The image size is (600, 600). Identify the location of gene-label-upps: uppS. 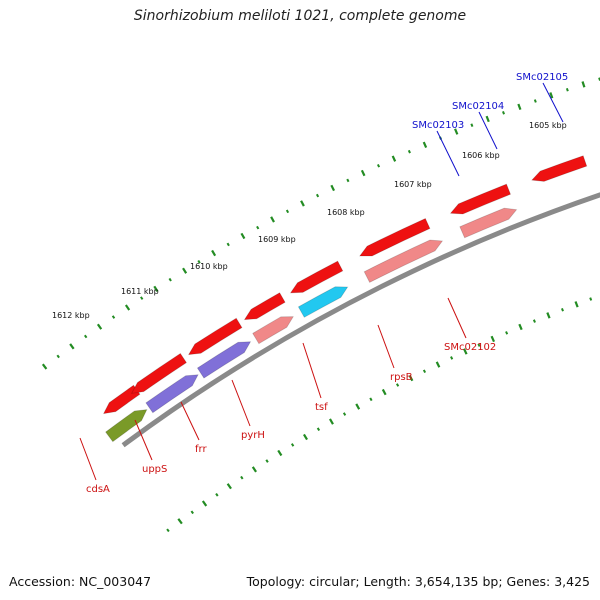
(154, 469).